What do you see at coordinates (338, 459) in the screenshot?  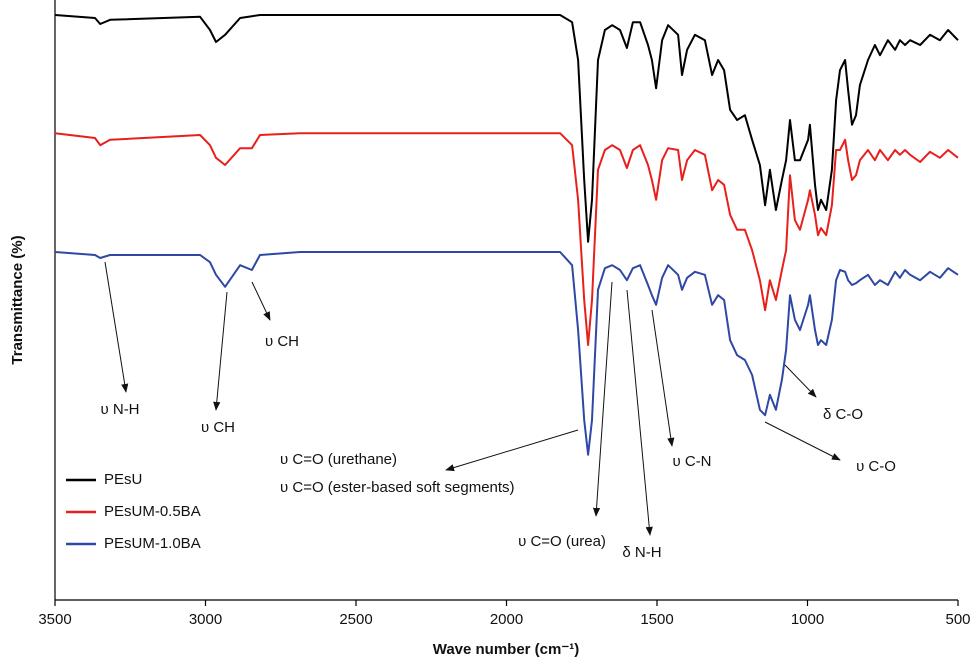 I see `annotation: υ C=O (urethane)` at bounding box center [338, 459].